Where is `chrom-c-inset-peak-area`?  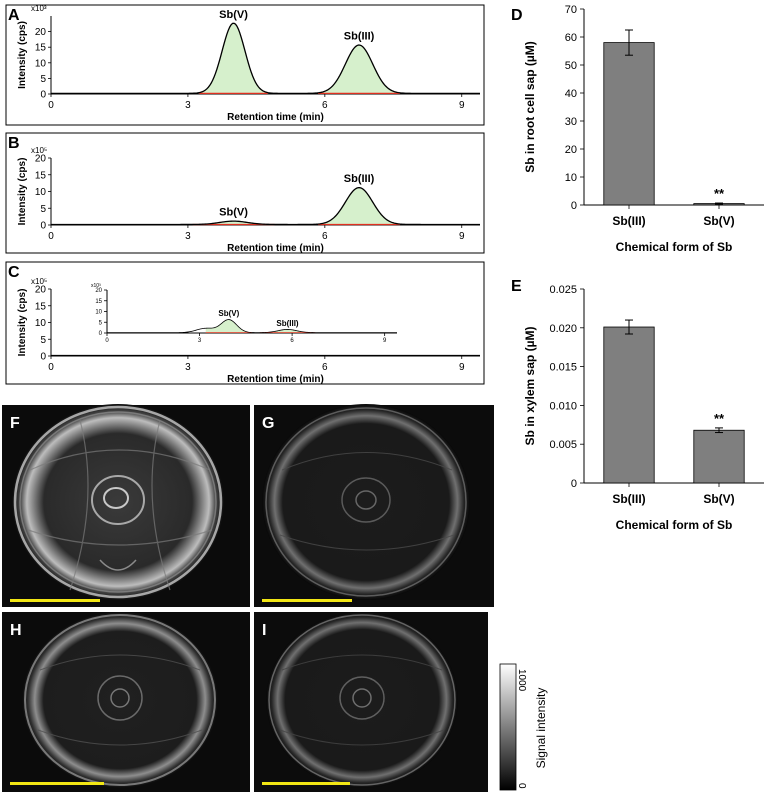
chrom-c-inset-peak-area is located at coordinates (228, 326).